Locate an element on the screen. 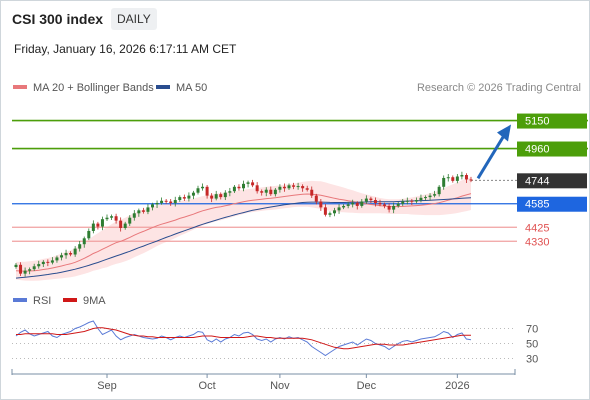 The width and height of the screenshot is (590, 400). x-tick-label-2026: 2026 is located at coordinates (457, 386).